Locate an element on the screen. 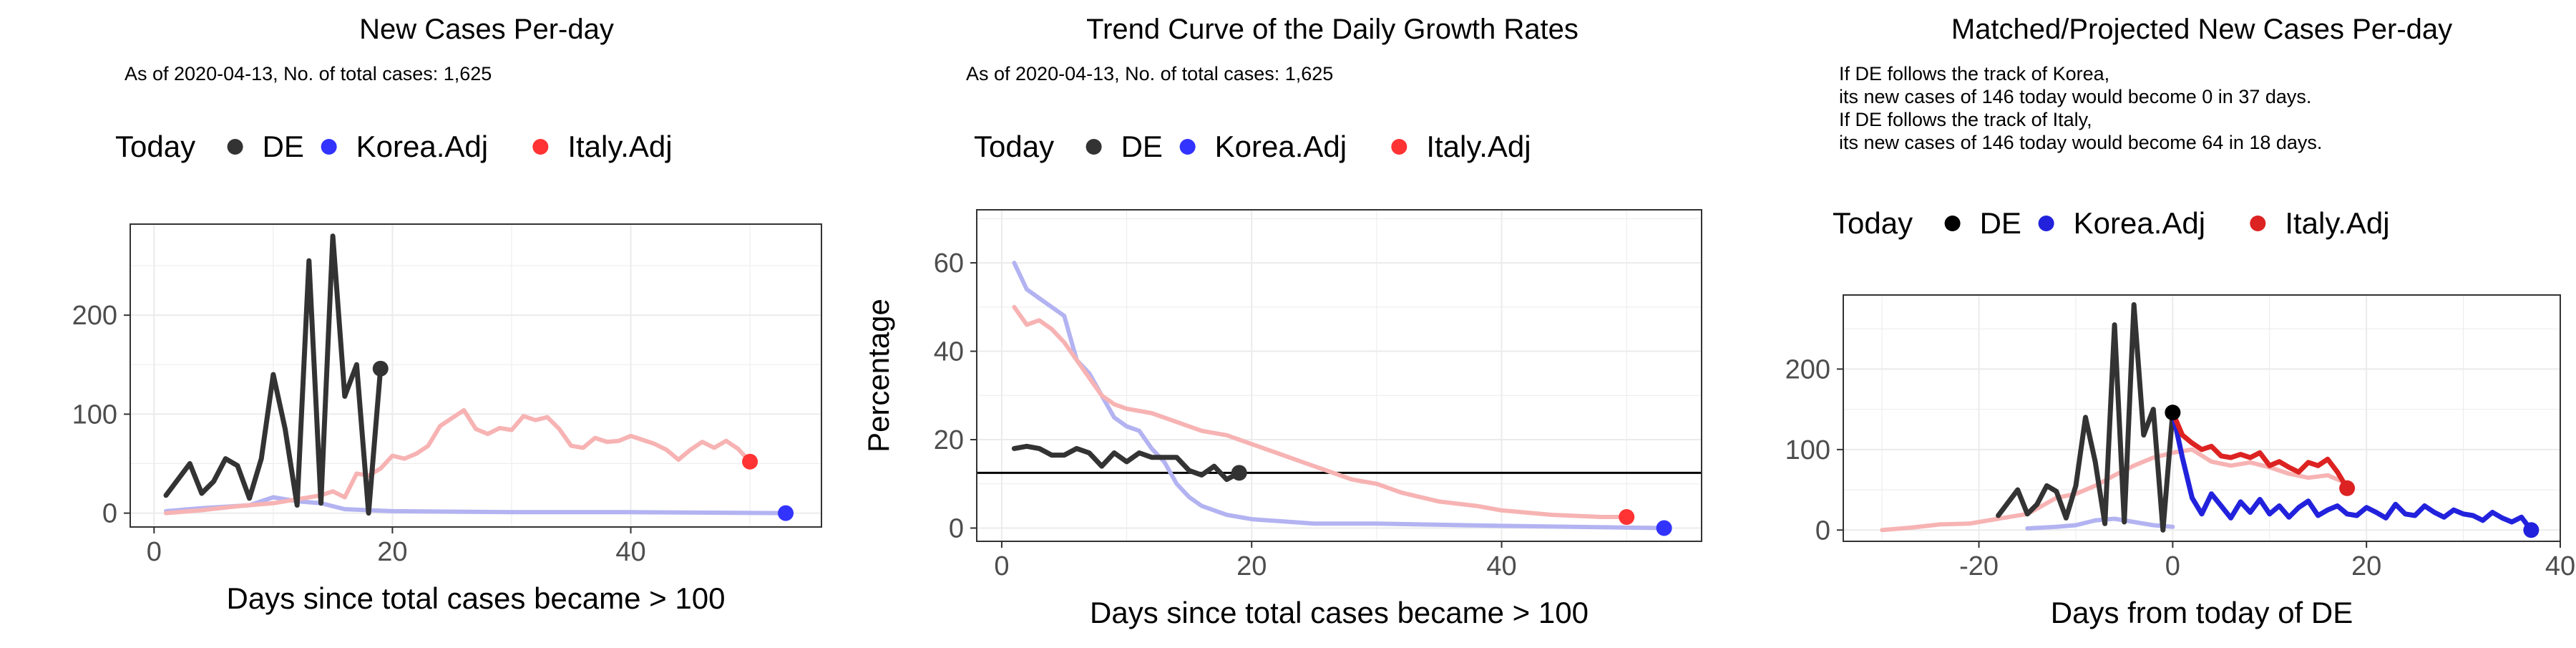  x-tick-label: -20 is located at coordinates (1979, 566).